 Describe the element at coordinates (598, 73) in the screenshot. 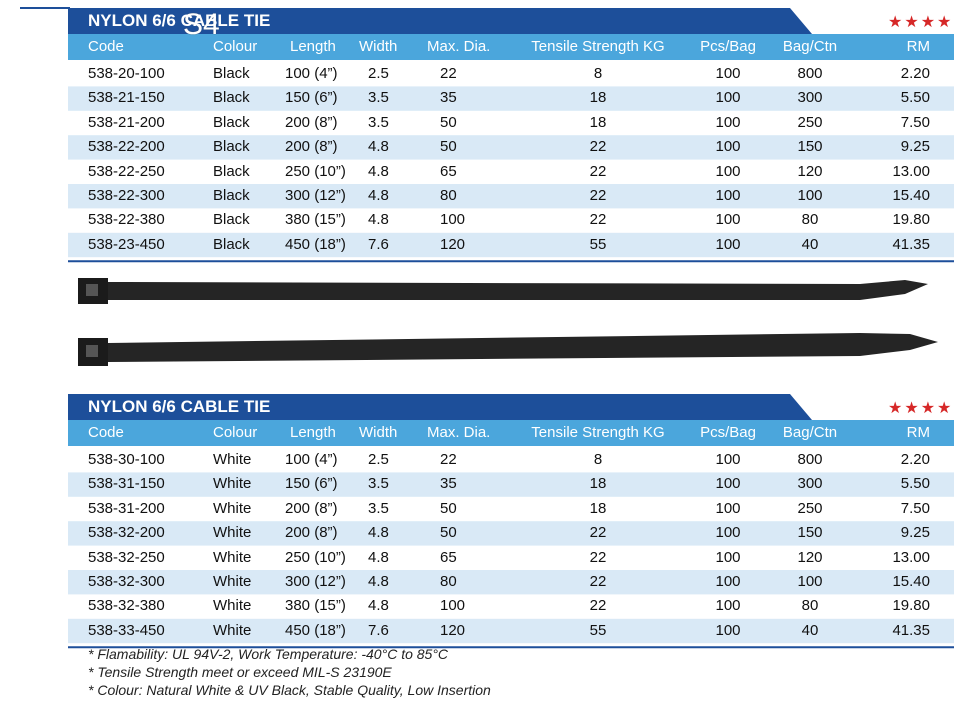

I see `table-cell: 8` at that location.